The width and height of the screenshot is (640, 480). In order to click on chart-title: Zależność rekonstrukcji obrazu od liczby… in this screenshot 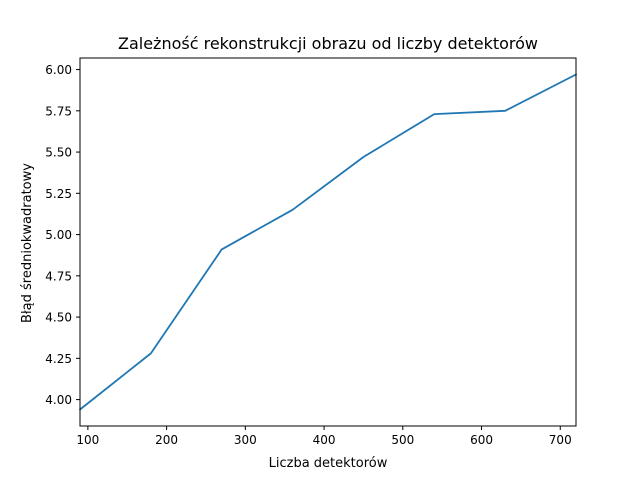, I will do `click(328, 43)`.